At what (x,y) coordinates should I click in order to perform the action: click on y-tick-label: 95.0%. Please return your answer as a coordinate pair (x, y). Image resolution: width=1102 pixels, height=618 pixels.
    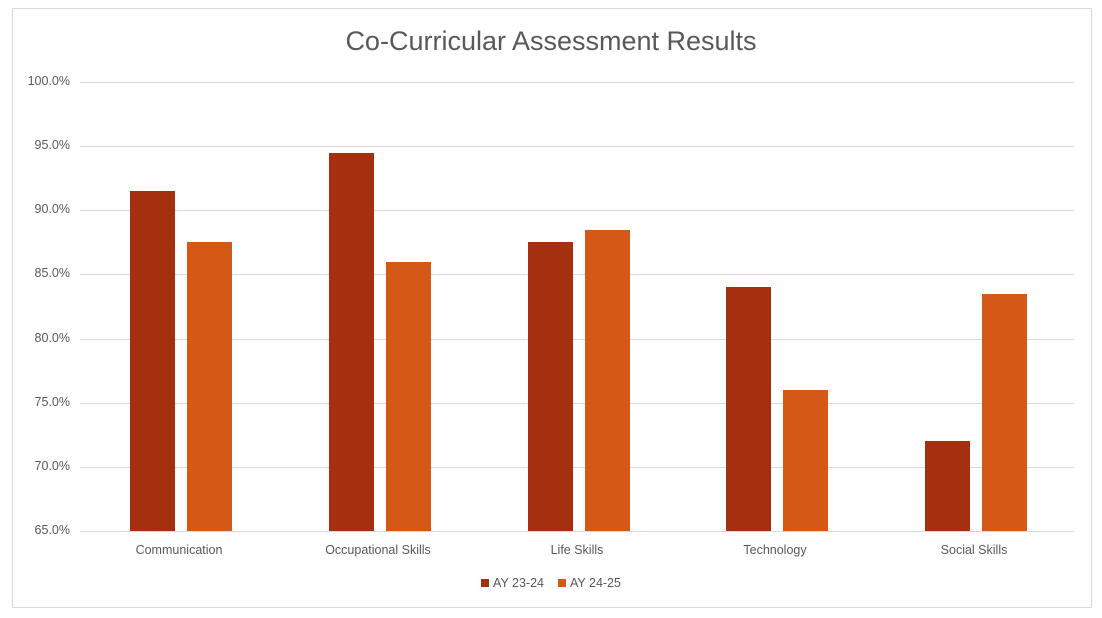
    Looking at the image, I should click on (52, 145).